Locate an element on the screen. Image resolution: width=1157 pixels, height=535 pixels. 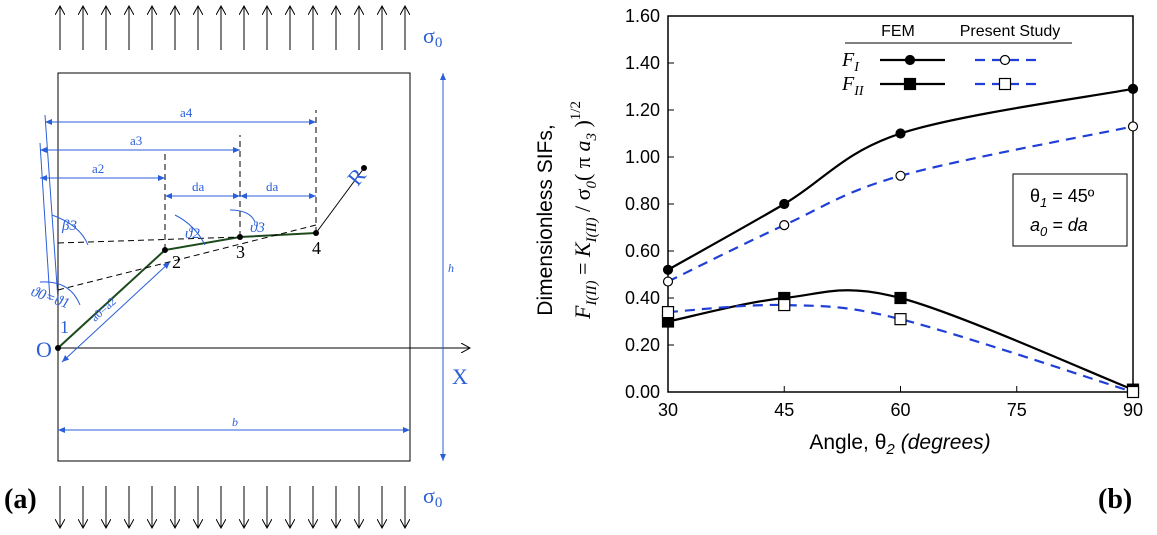
y-label-part: 1/2 is located at coordinates (576, 110).